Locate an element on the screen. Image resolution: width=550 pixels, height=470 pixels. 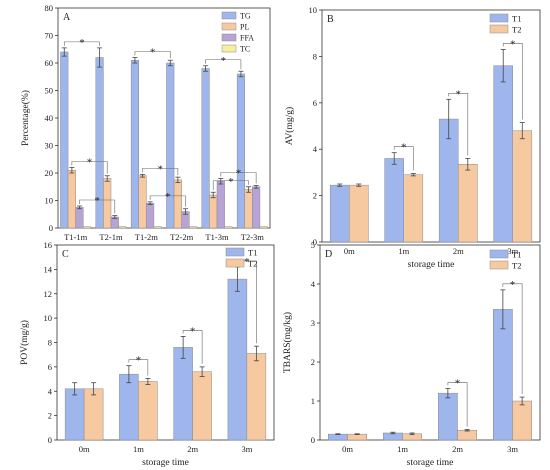
y-tick-label: 3 is located at coordinates (313, 323).